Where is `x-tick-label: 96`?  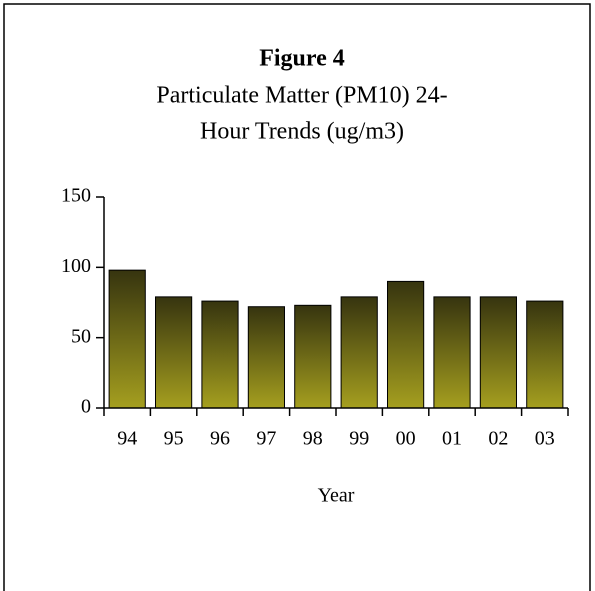 x-tick-label: 96 is located at coordinates (220, 439).